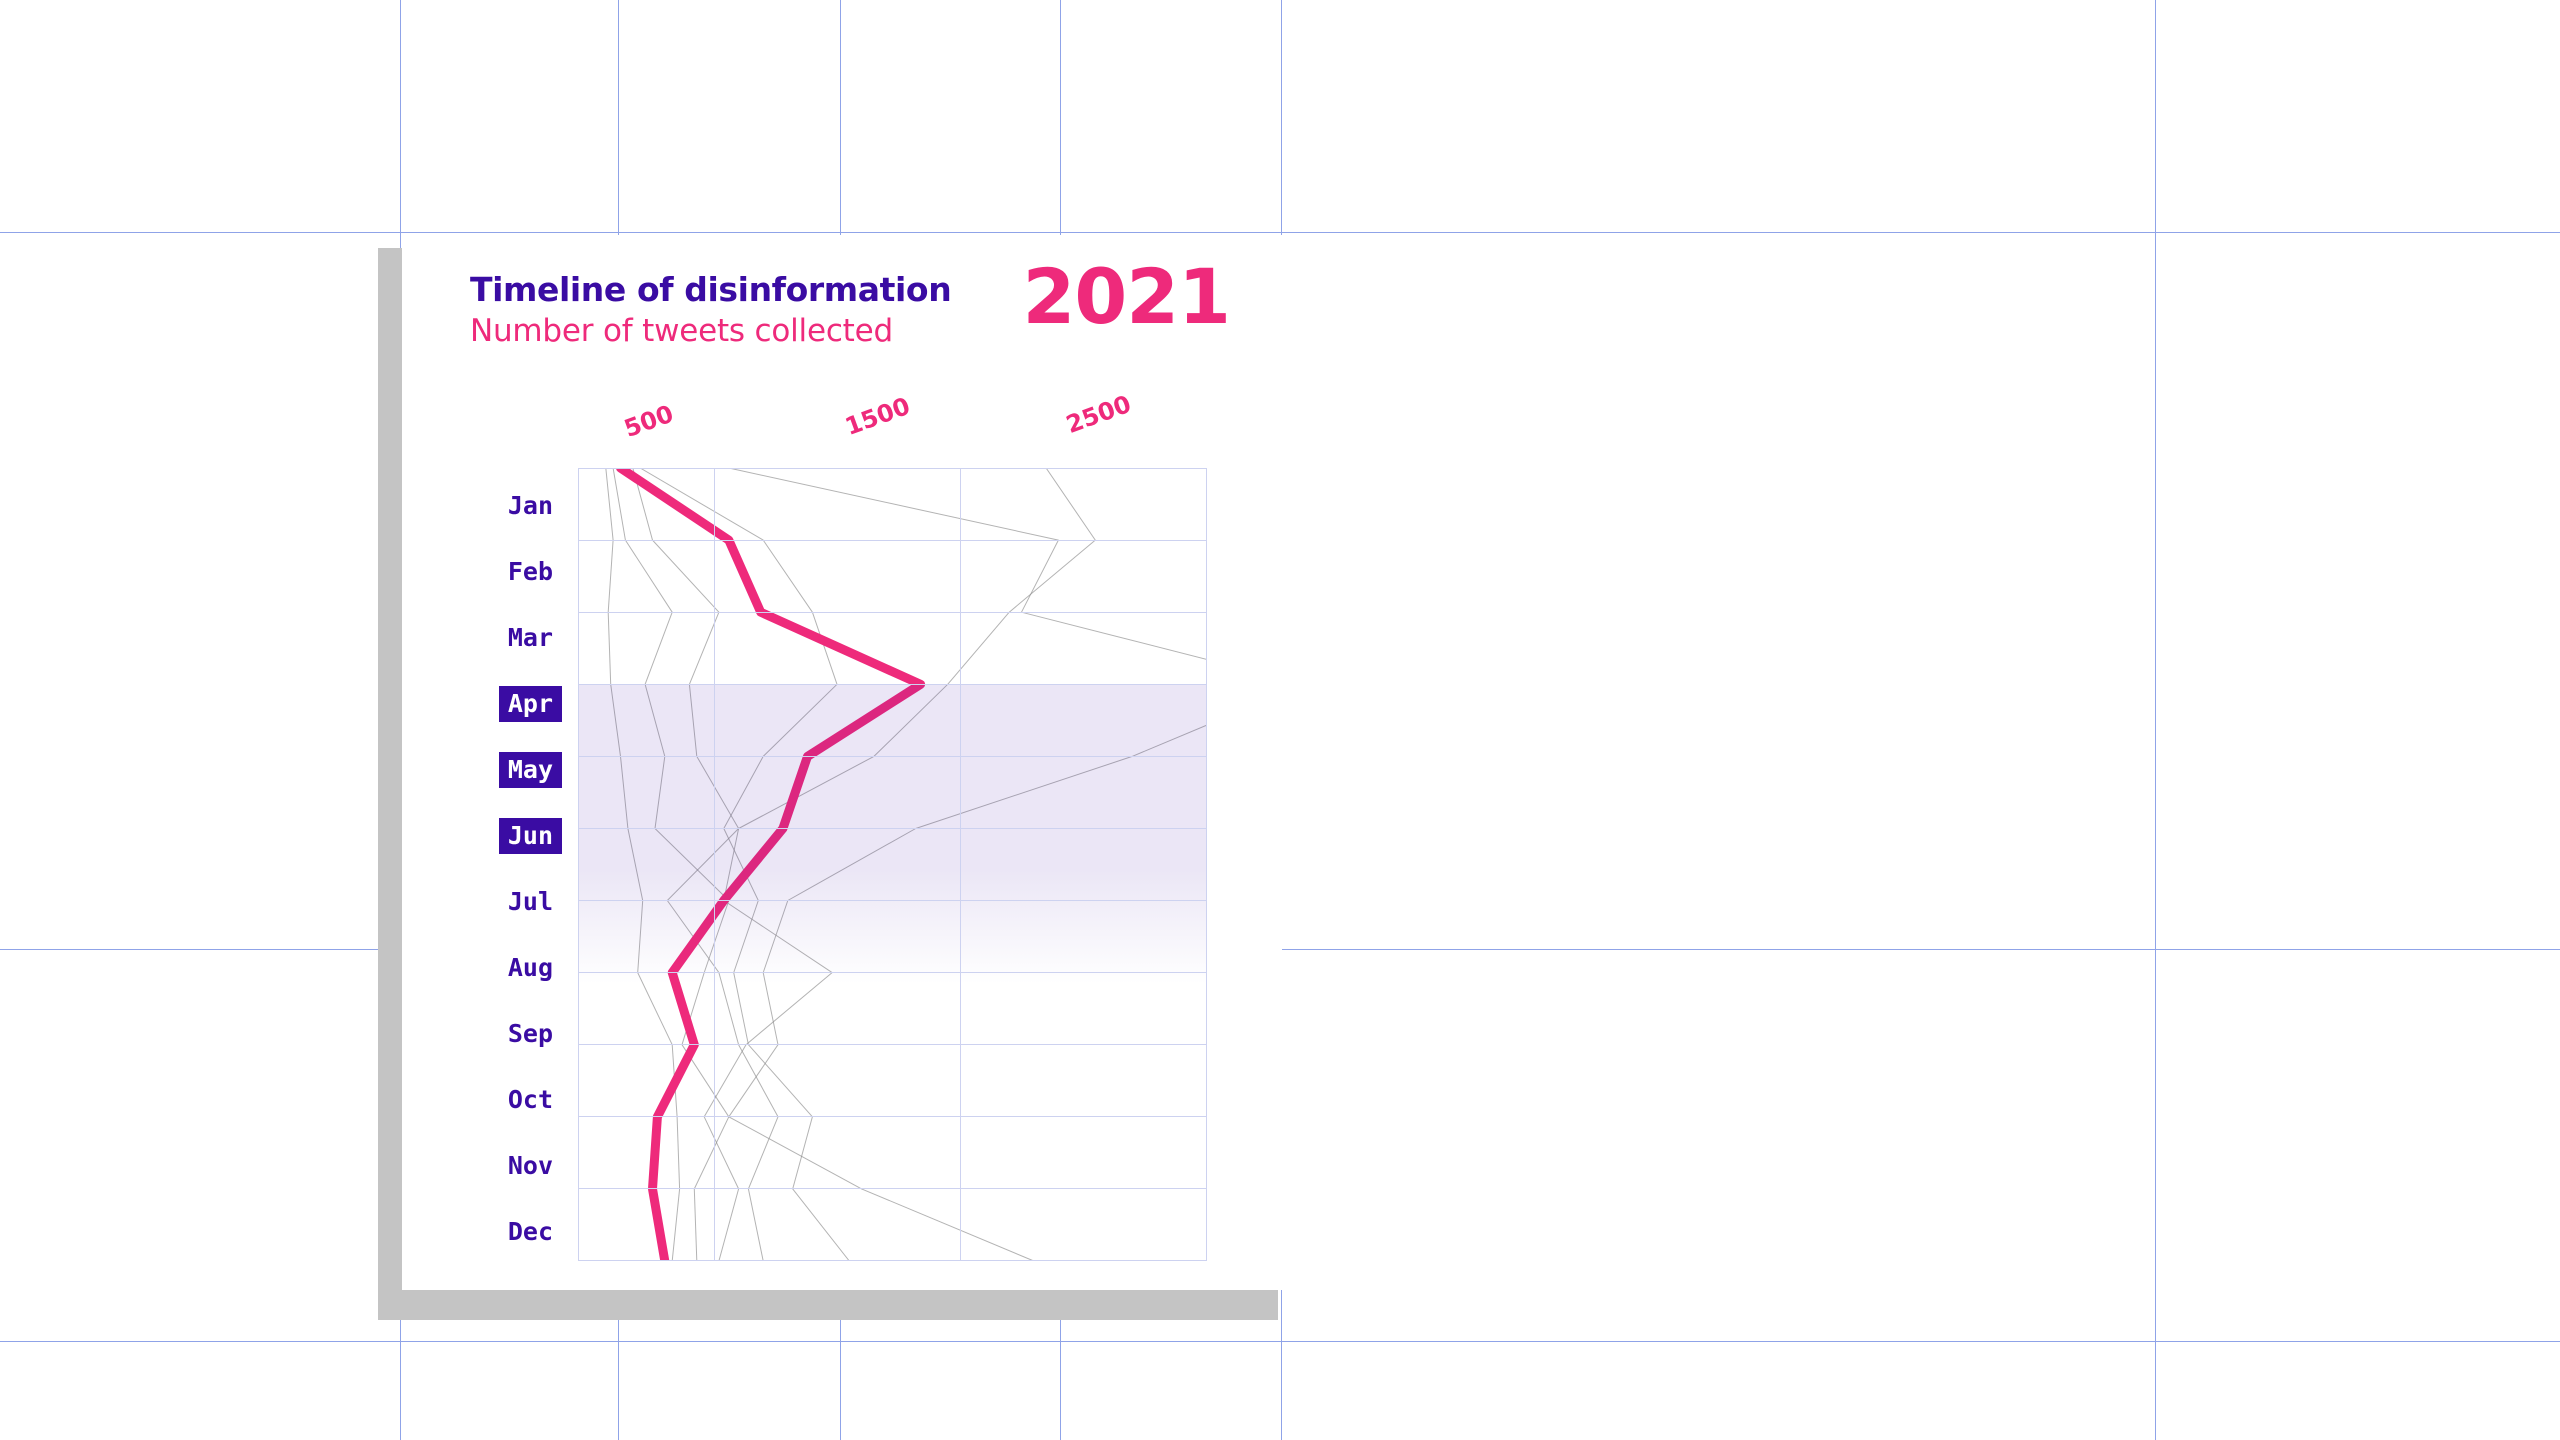  I want to click on y-axis-label-may: May, so click(482, 770).